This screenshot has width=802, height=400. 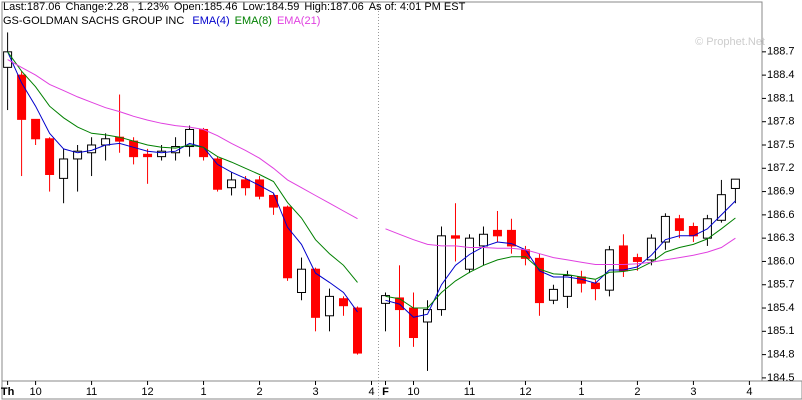 I want to click on y-tick-label: 186.6, so click(x=781, y=215).